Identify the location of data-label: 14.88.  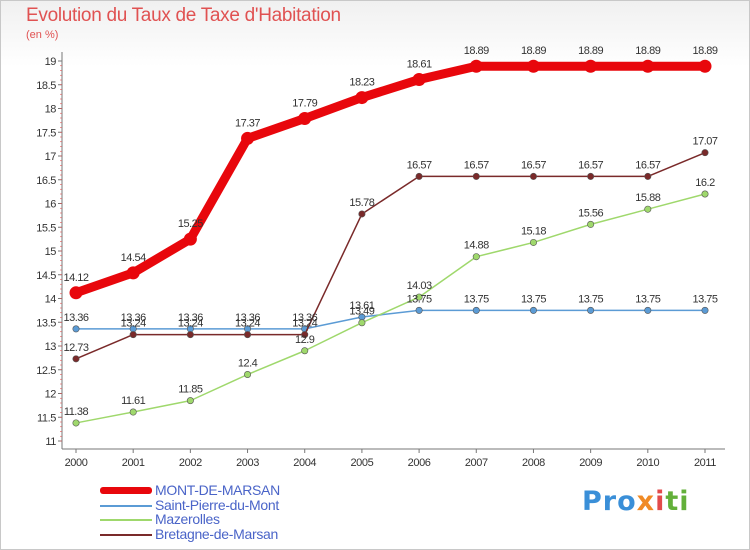
(476, 246).